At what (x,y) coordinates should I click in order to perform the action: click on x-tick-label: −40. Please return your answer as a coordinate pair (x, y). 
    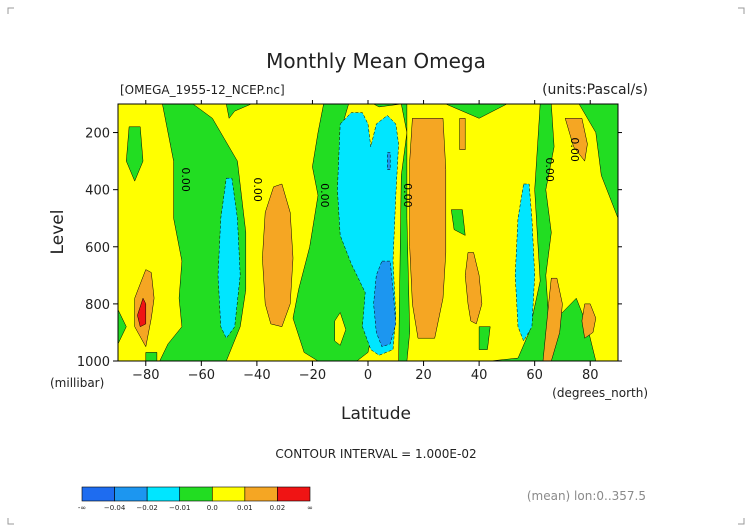
    Looking at the image, I should click on (256, 375).